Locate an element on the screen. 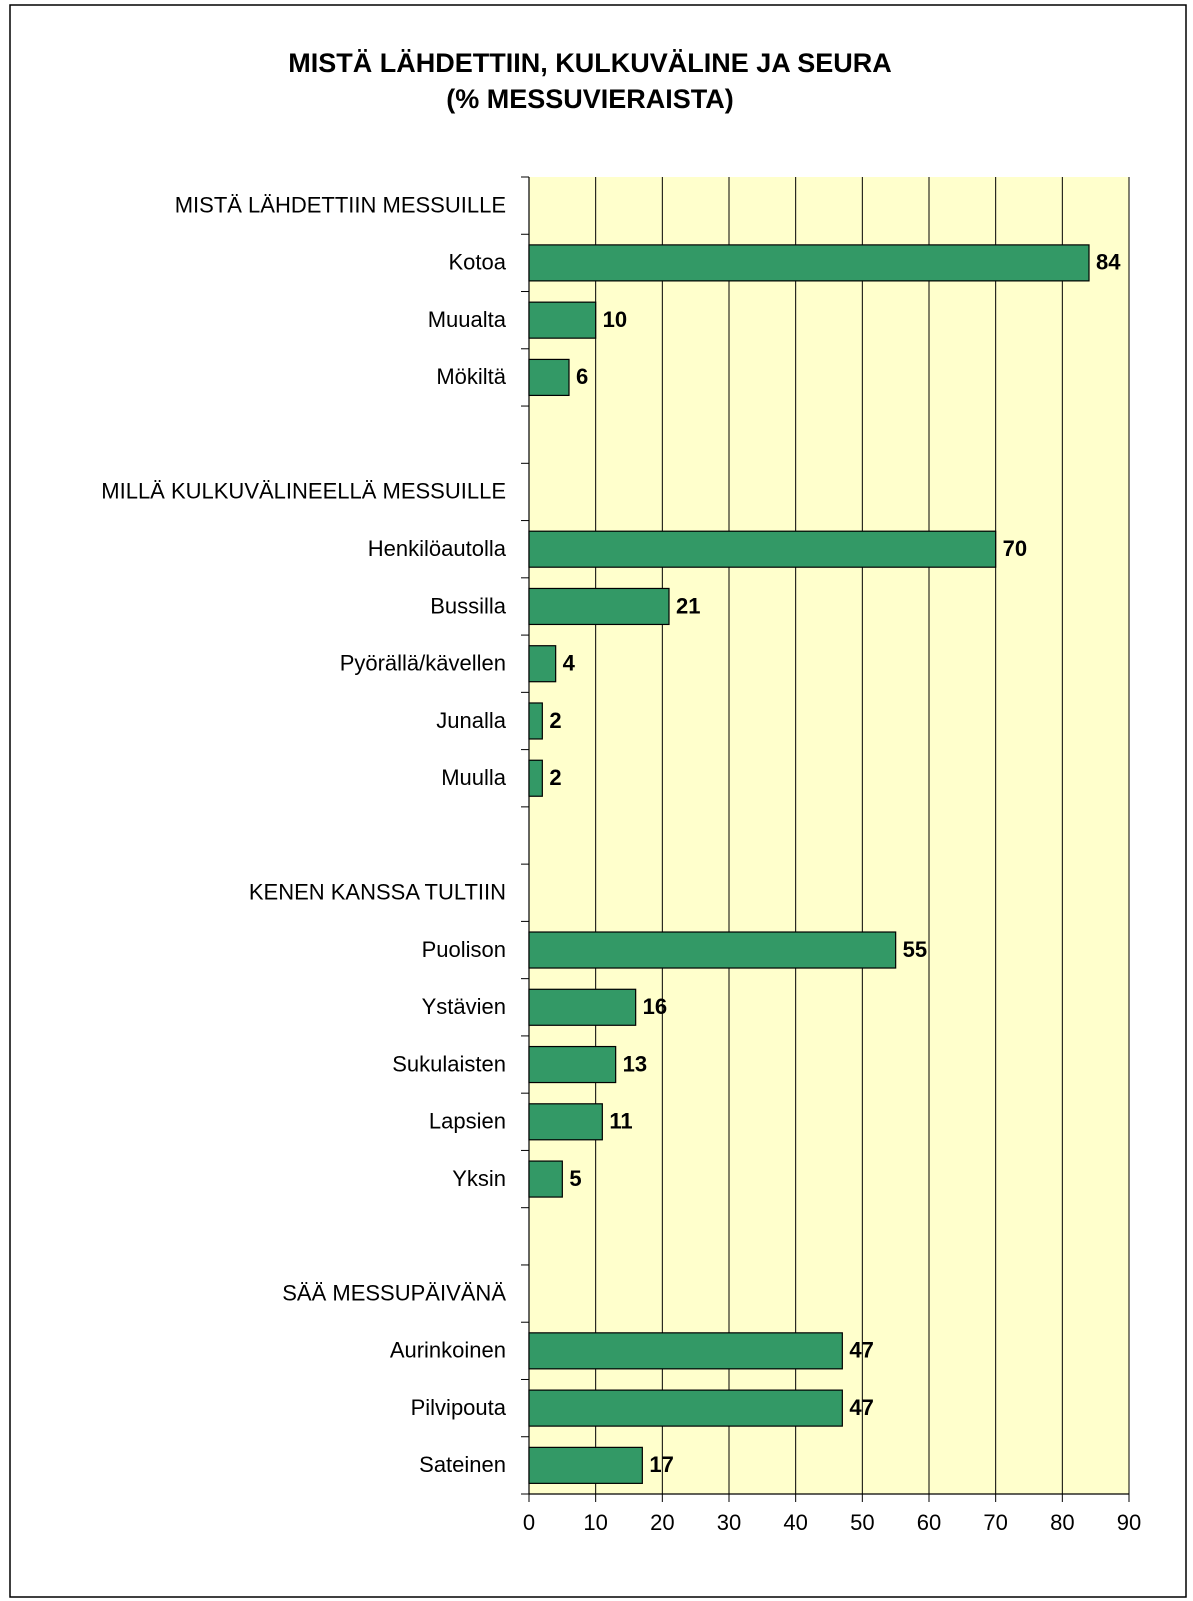  x-tick-label: 80 is located at coordinates (1062, 1522).